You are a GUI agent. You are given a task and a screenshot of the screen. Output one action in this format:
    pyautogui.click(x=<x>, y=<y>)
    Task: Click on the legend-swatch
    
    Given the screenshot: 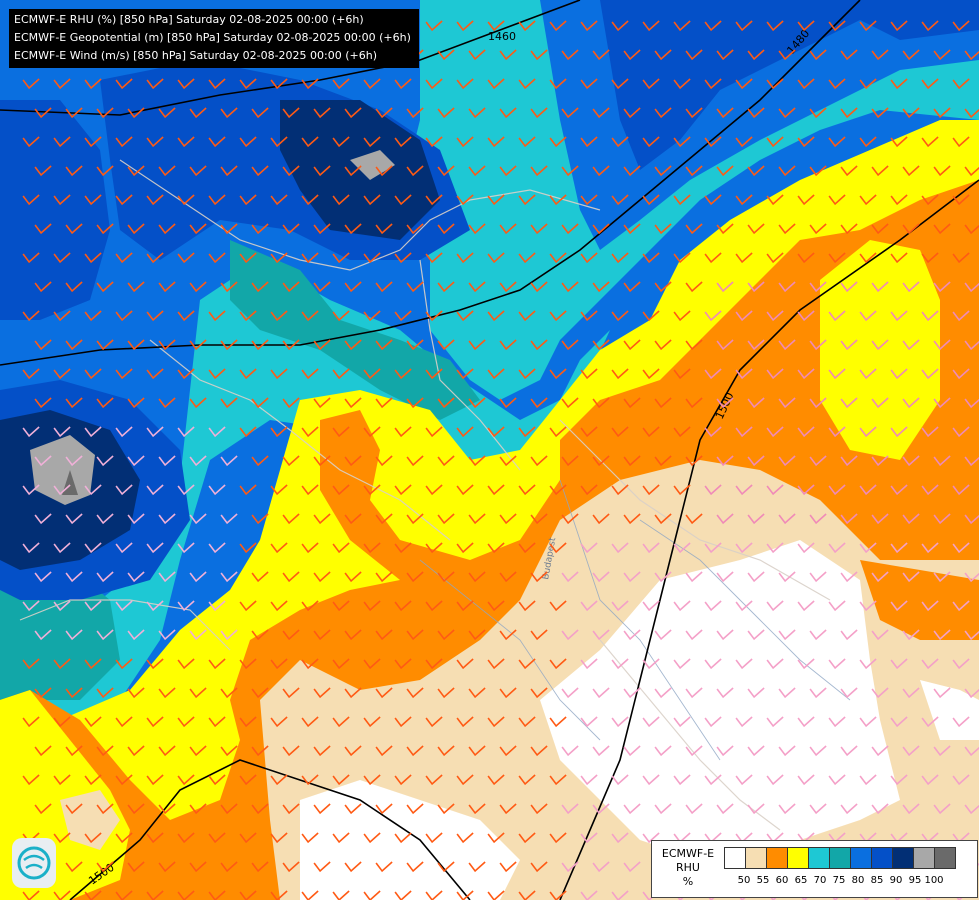 What is the action you would take?
    pyautogui.click(x=861, y=858)
    